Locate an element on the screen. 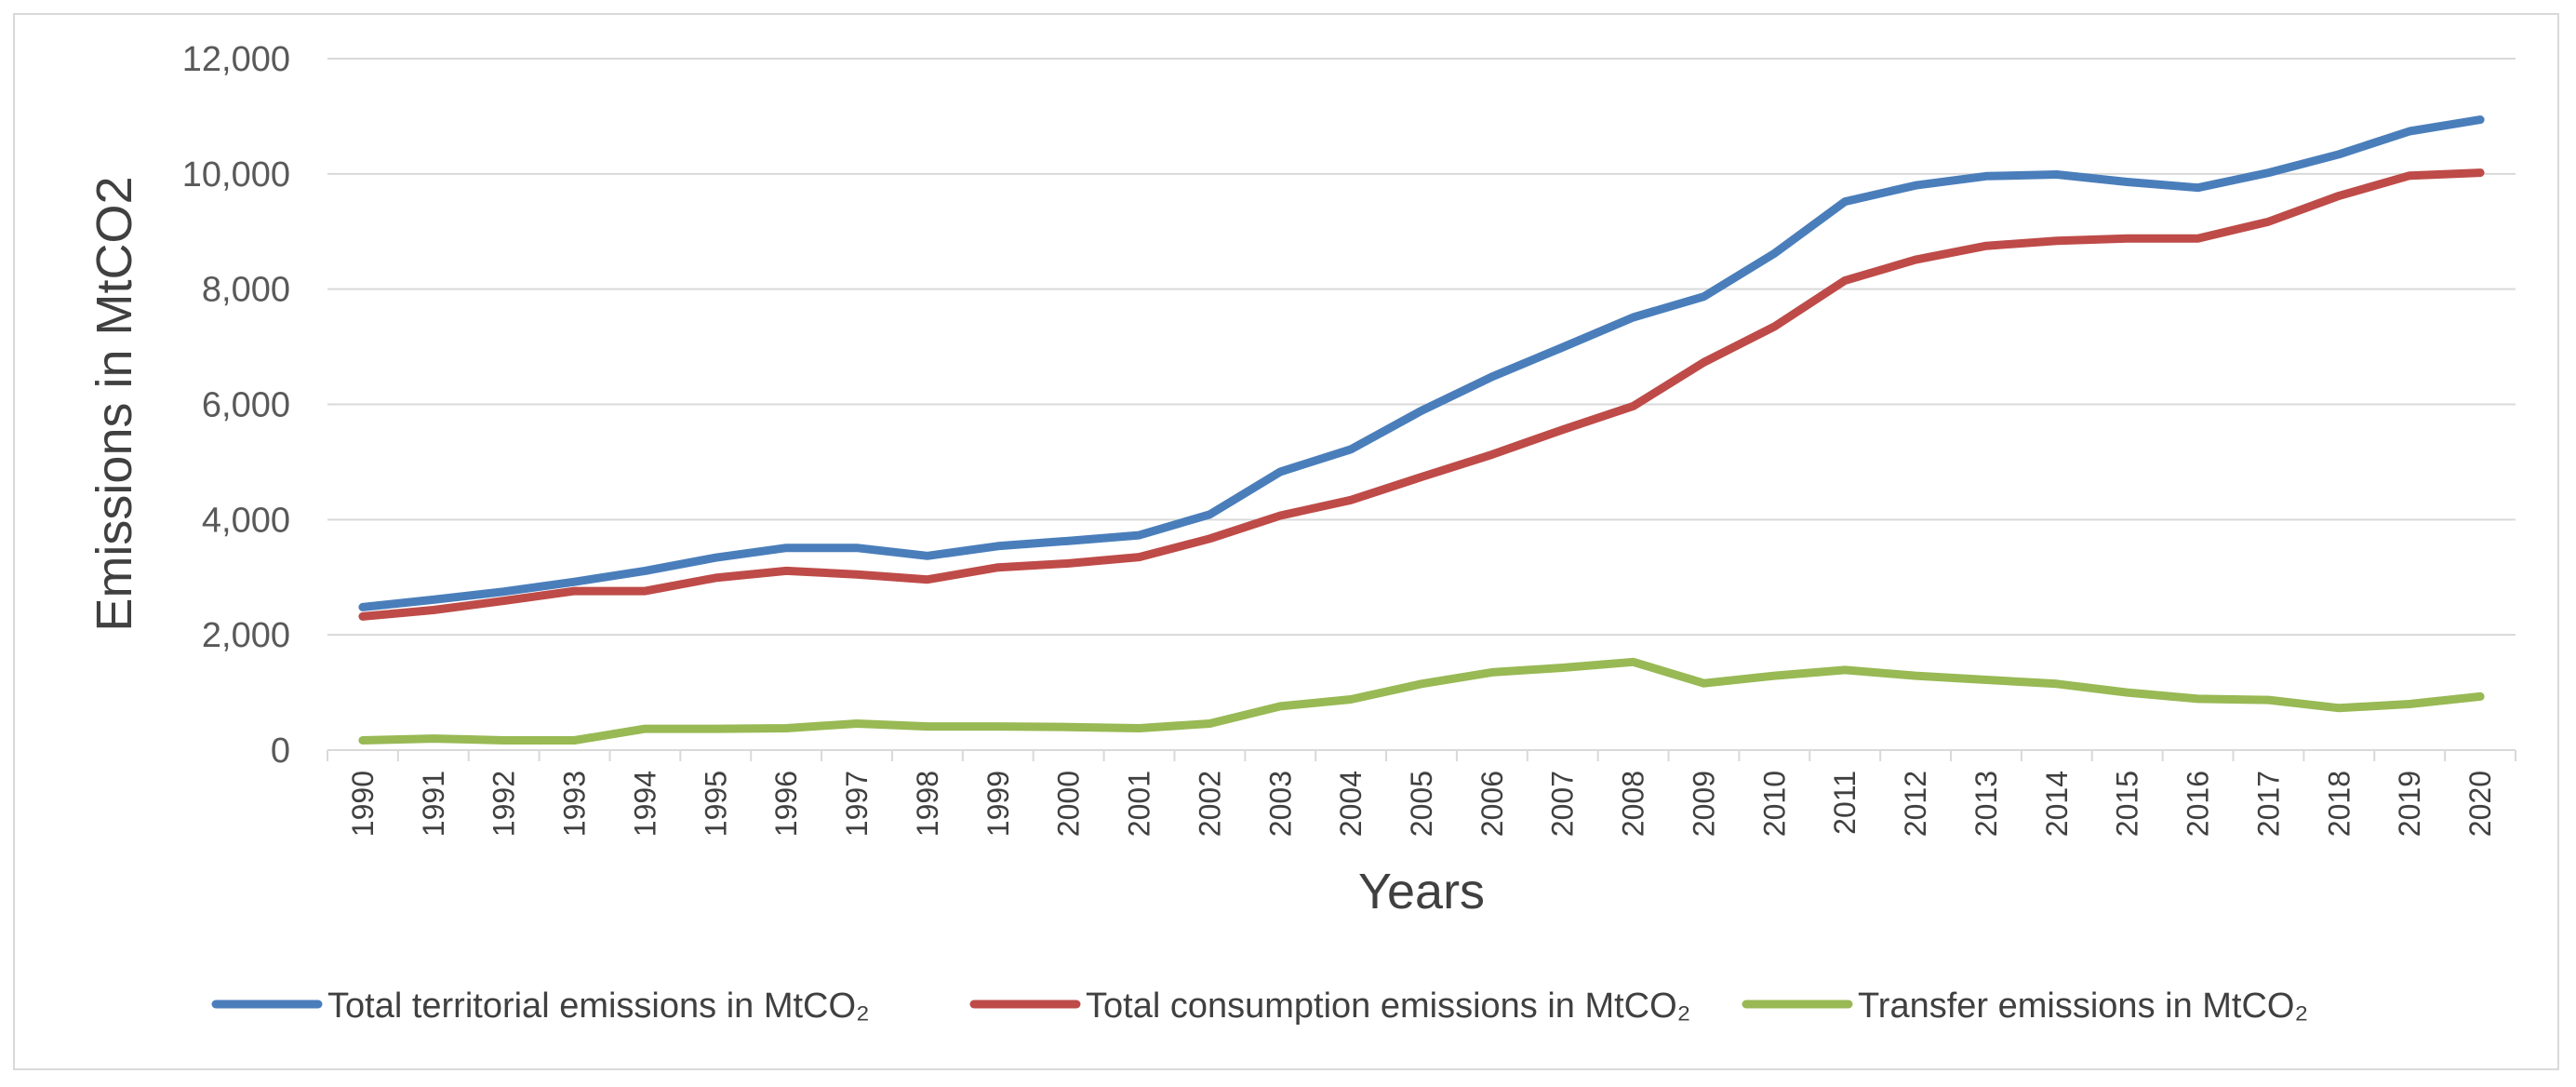 The height and width of the screenshot is (1087, 2576). x-tick-label: 2004 is located at coordinates (1351, 804).